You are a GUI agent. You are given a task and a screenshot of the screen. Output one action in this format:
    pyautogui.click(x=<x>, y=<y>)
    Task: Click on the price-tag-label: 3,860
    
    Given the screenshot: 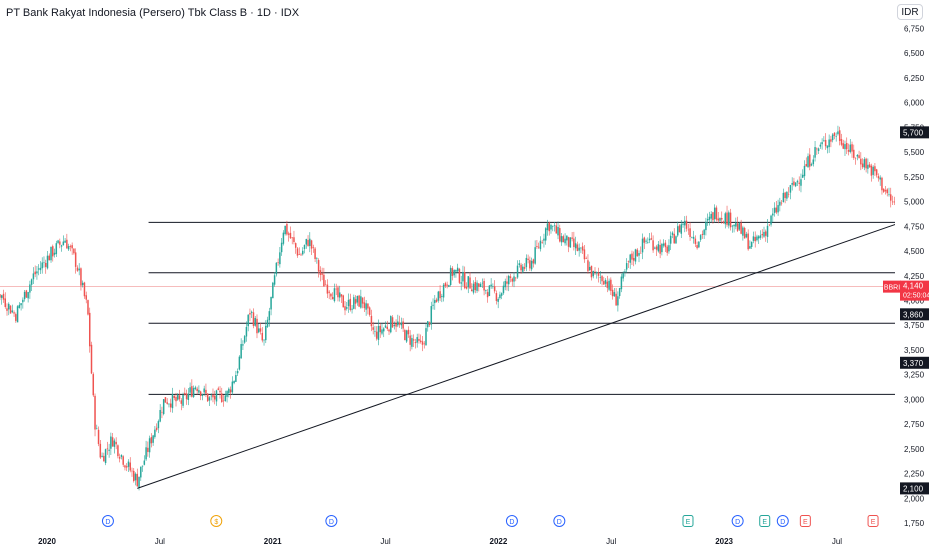 What is the action you would take?
    pyautogui.click(x=913, y=314)
    